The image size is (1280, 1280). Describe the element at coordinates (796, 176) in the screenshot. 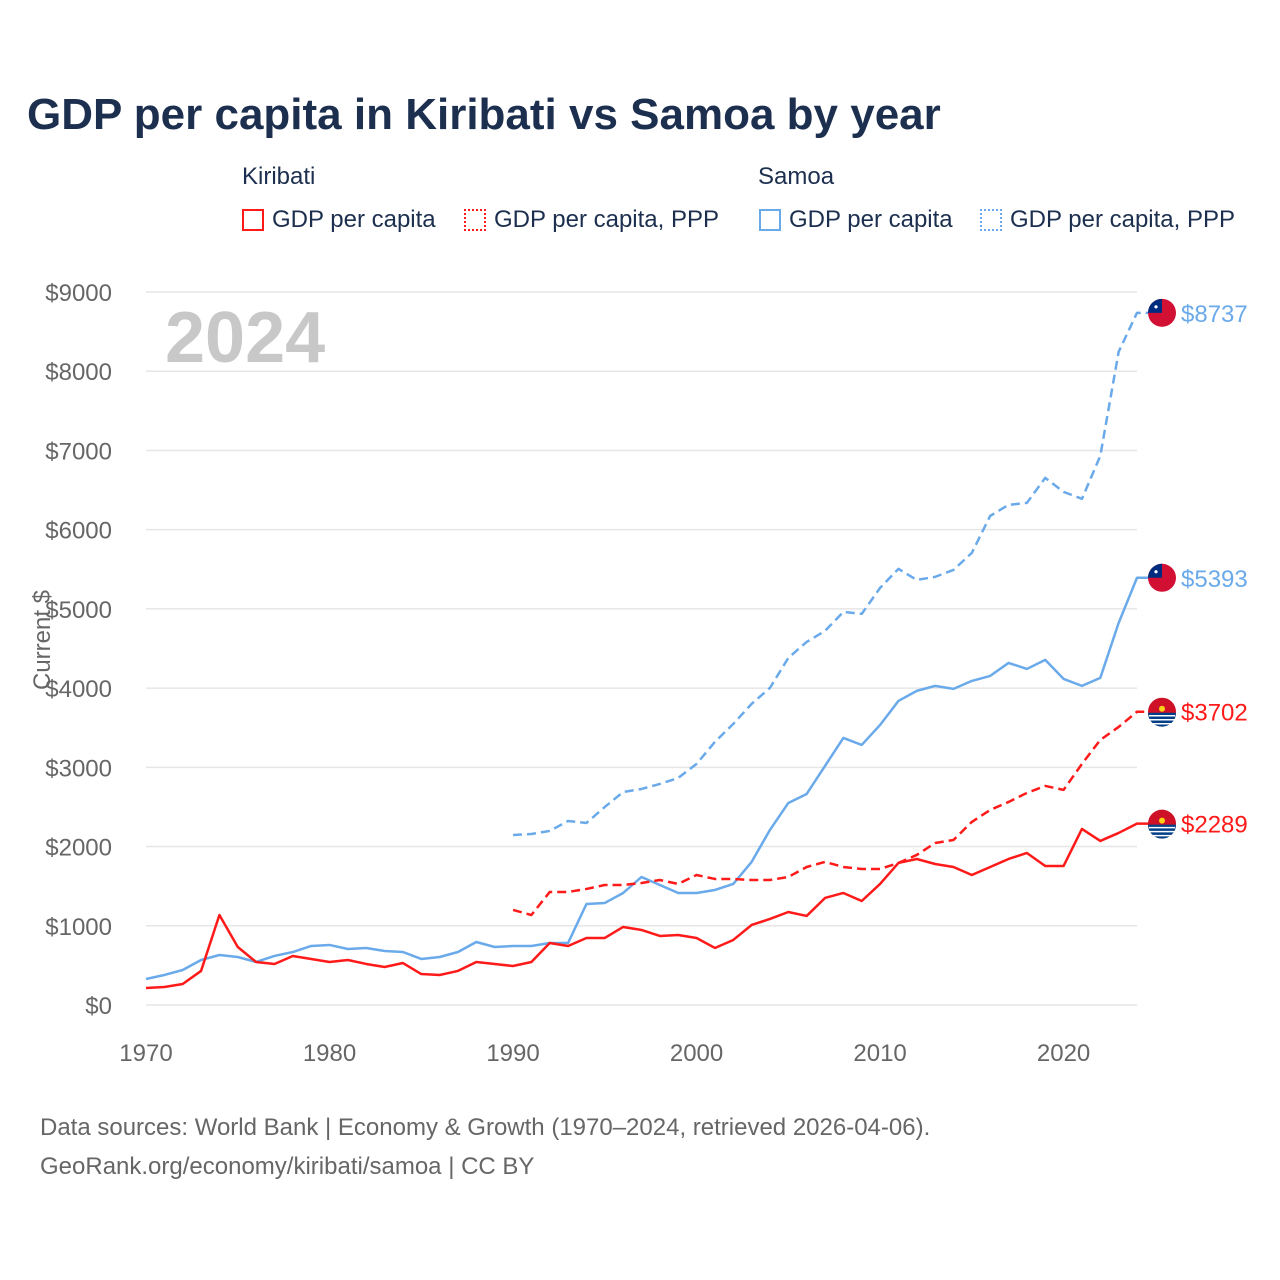

I see `legend-group-samoa: Samoa` at that location.